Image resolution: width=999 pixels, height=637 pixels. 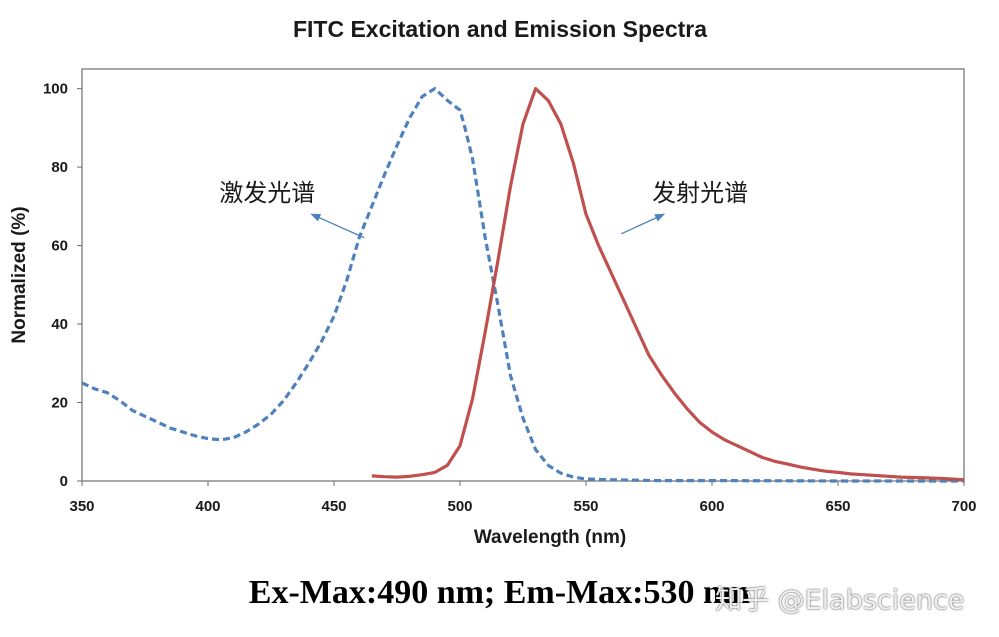 What do you see at coordinates (499, 592) in the screenshot?
I see `caption: Ex-Max:490 nm; Em-Max:530 nm` at bounding box center [499, 592].